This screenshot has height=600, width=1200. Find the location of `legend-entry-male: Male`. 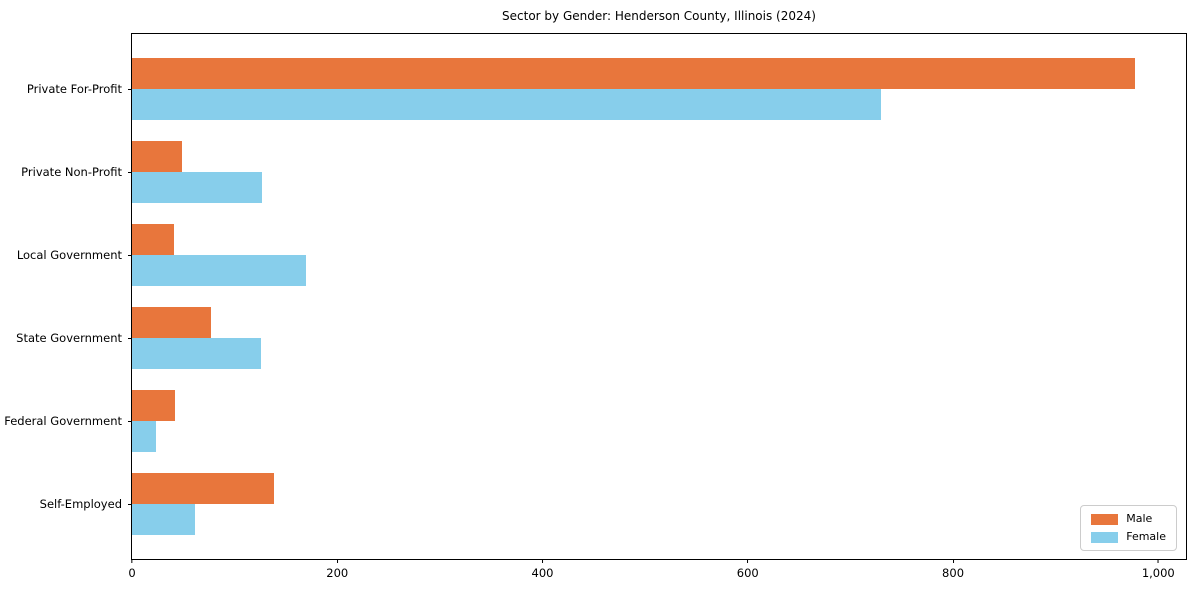

legend-entry-male: Male is located at coordinates (1128, 519).